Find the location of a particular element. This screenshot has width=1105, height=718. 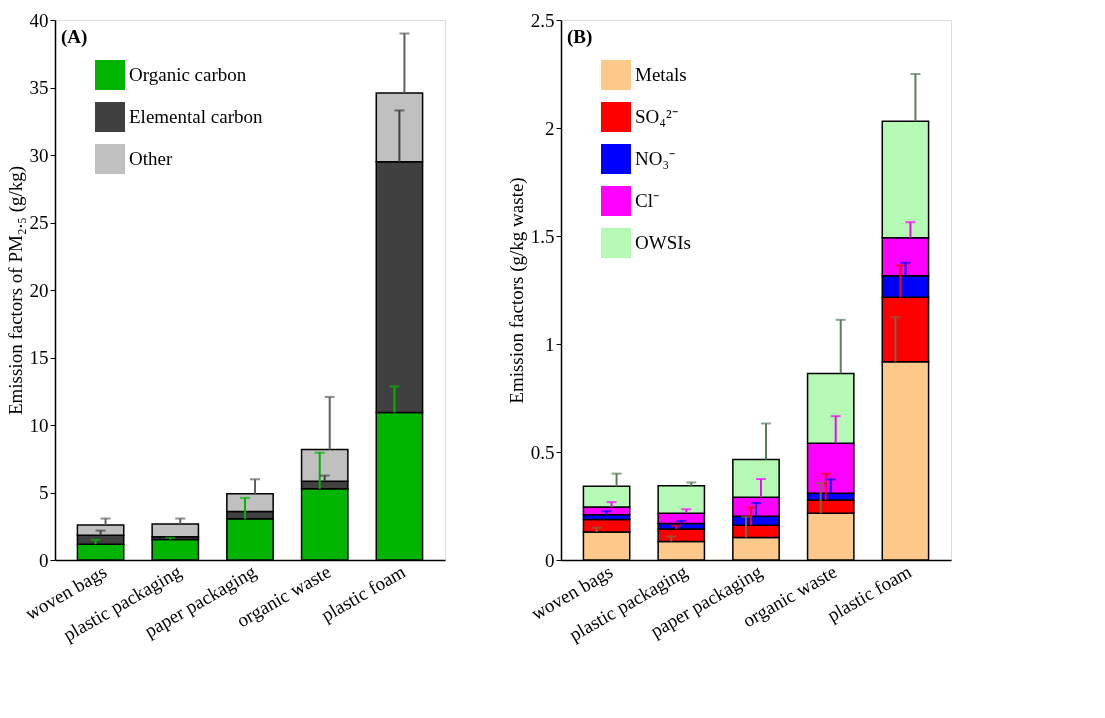

legend-label: Elemental carbon is located at coordinates (196, 116).